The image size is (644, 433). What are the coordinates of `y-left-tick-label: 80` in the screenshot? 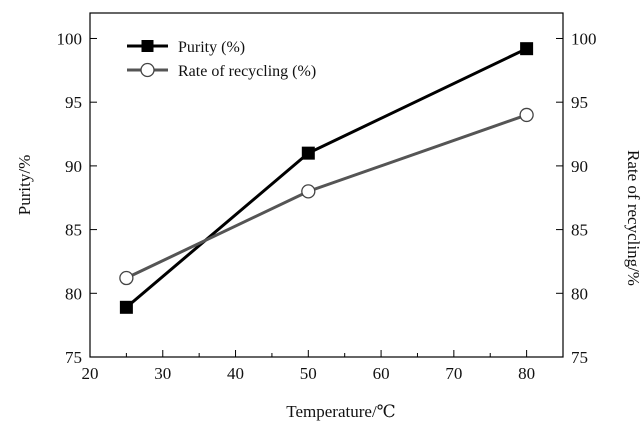 It's located at (73, 293).